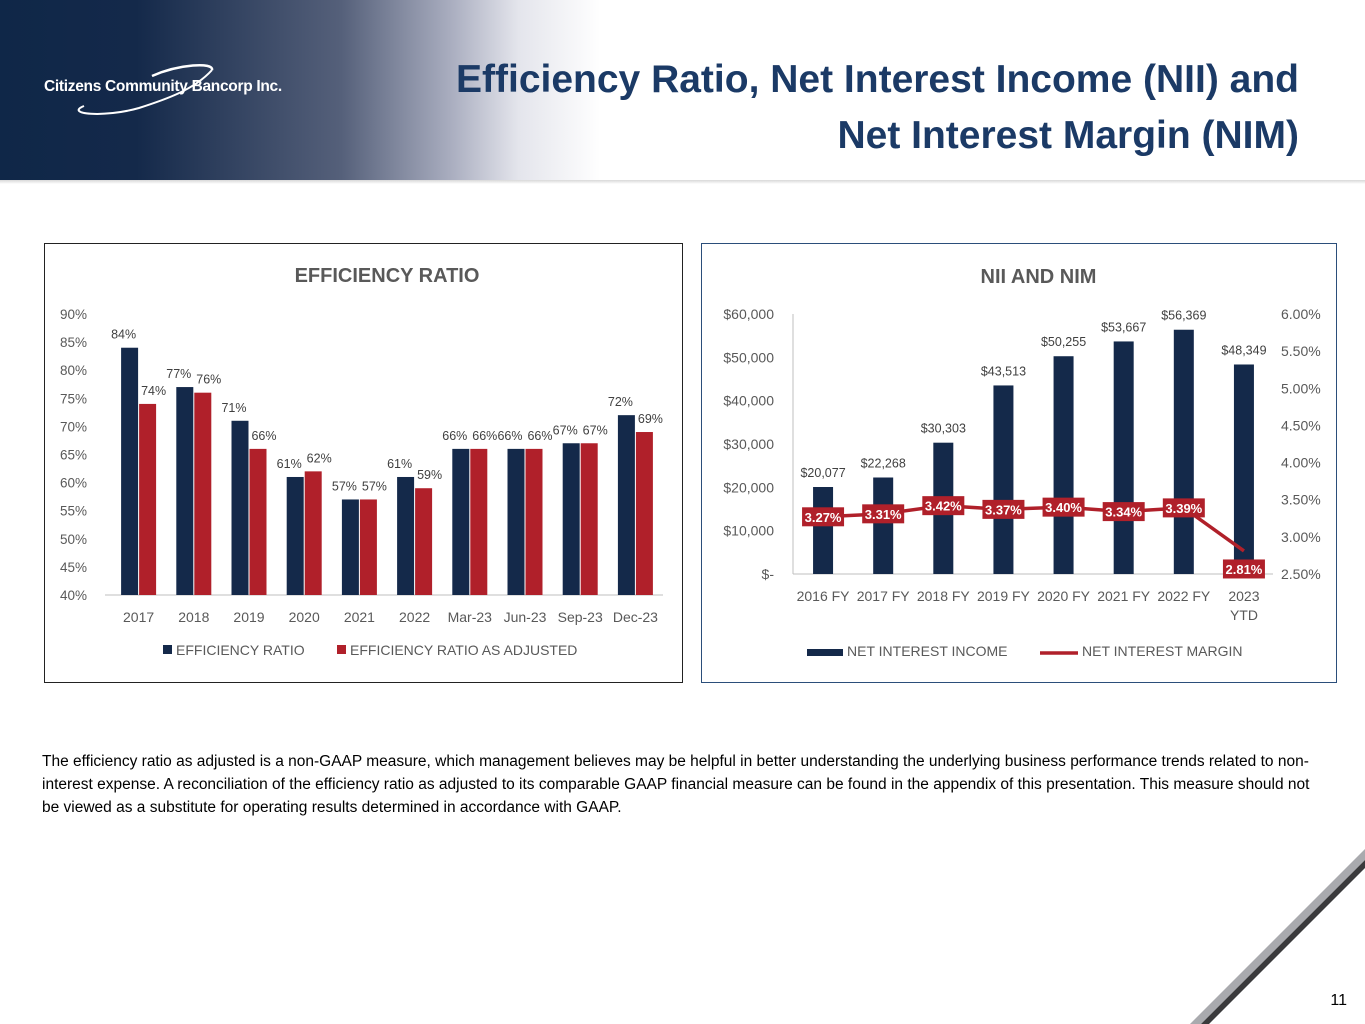 This screenshot has width=1365, height=1024. Describe the element at coordinates (73, 483) in the screenshot. I see `y-tick-label: 60%` at that location.